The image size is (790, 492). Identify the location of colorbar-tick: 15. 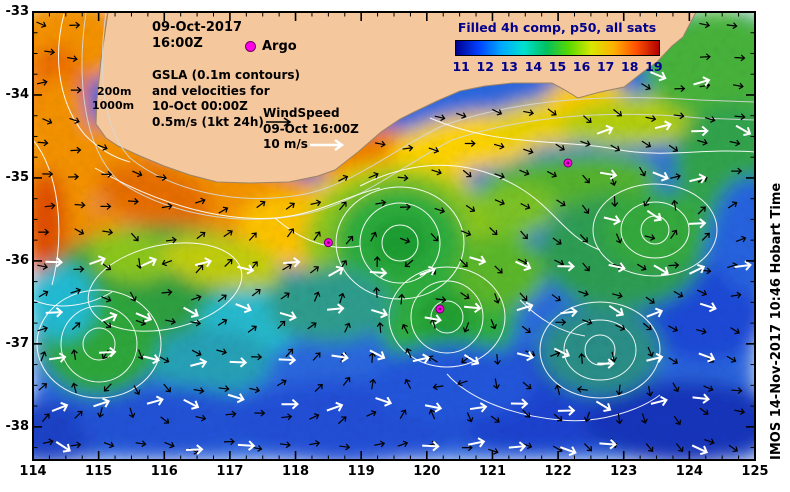
(557, 66).